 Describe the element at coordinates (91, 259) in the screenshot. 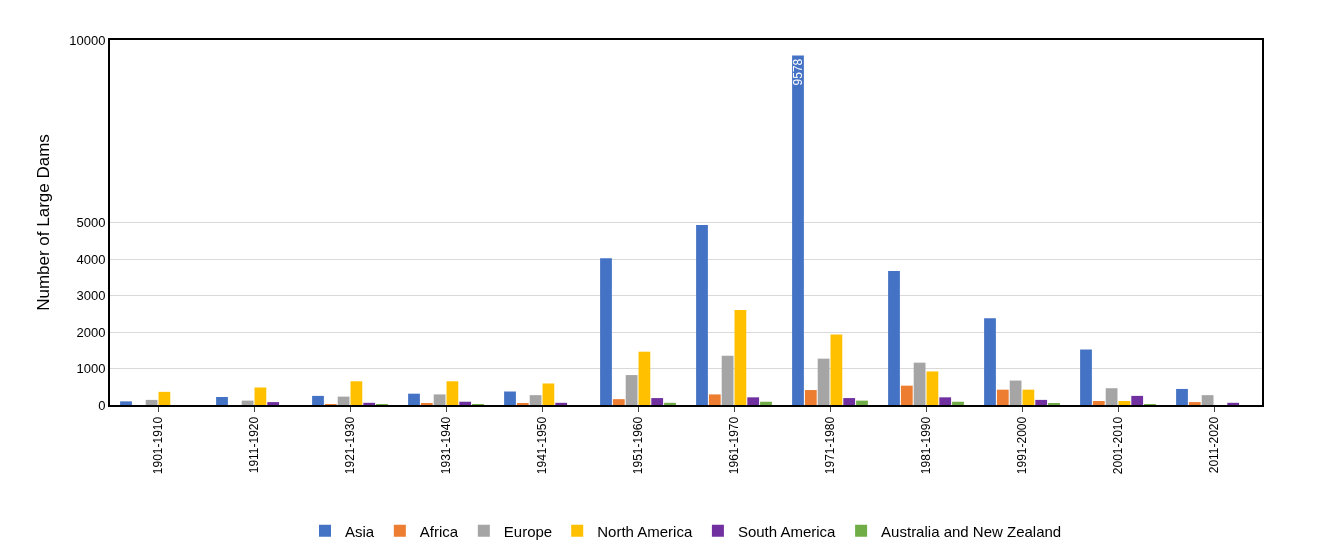

I see `y-tick-label: 4000` at that location.